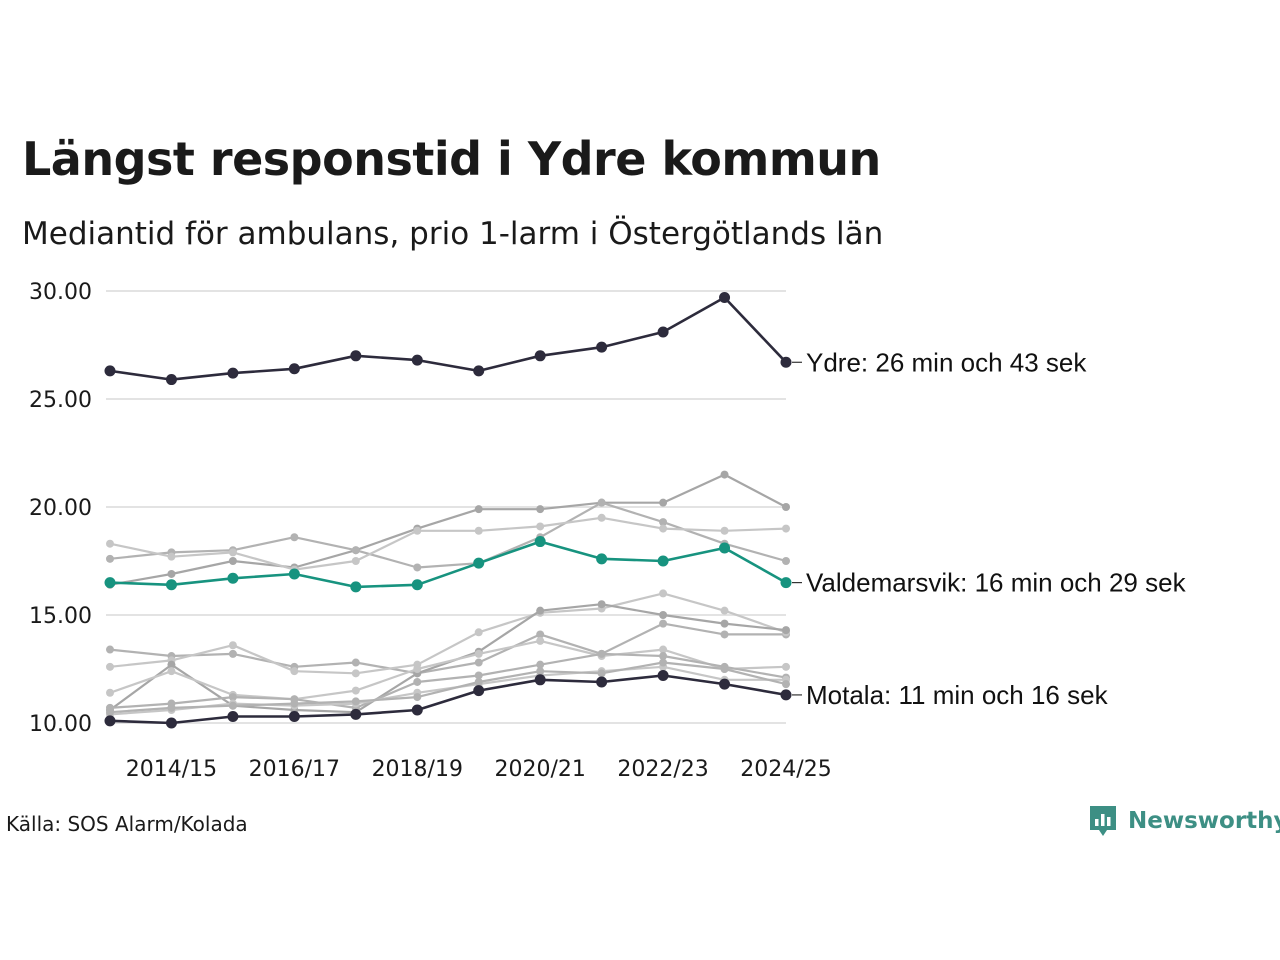  What do you see at coordinates (294, 769) in the screenshot?
I see `x-tick-label: 2016/17` at bounding box center [294, 769].